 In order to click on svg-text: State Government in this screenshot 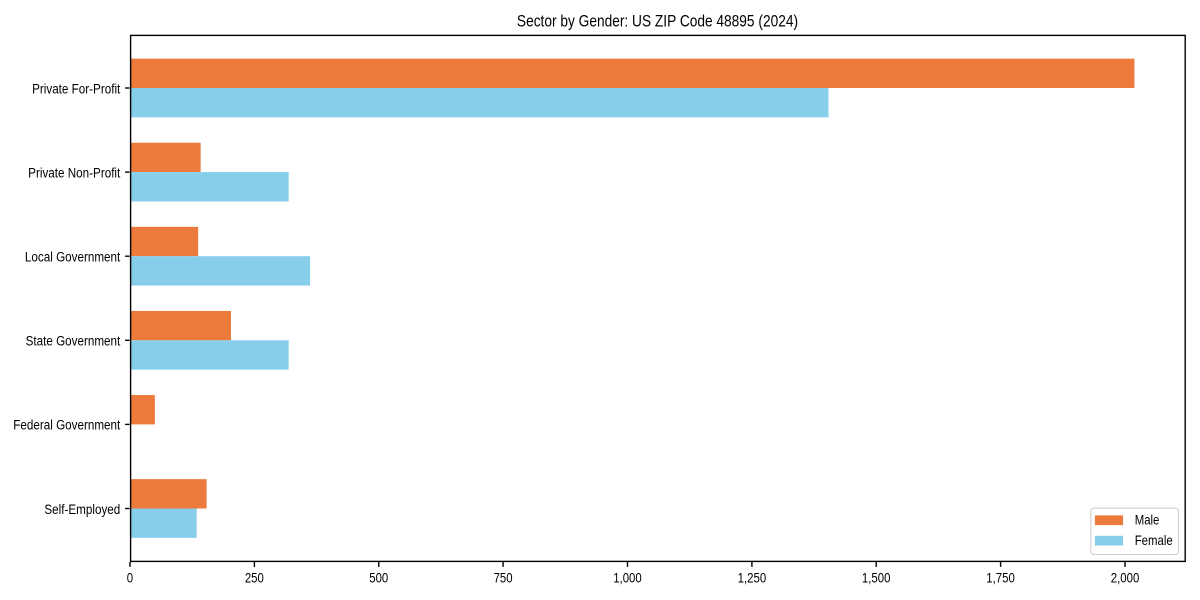, I will do `click(73, 341)`.